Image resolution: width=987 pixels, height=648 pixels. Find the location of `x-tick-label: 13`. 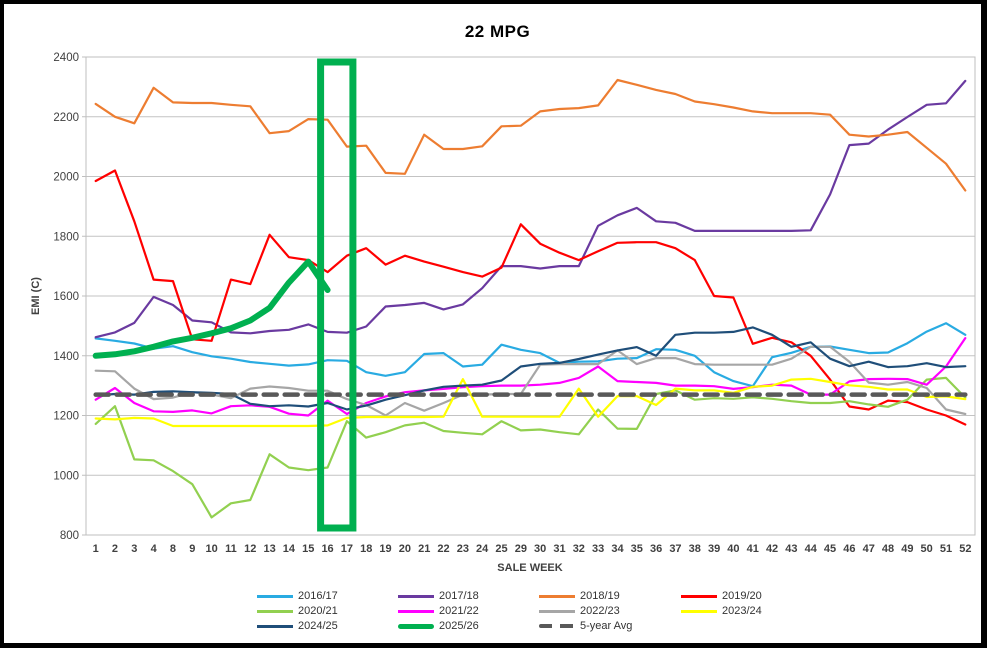

x-tick-label: 13 is located at coordinates (269, 549).